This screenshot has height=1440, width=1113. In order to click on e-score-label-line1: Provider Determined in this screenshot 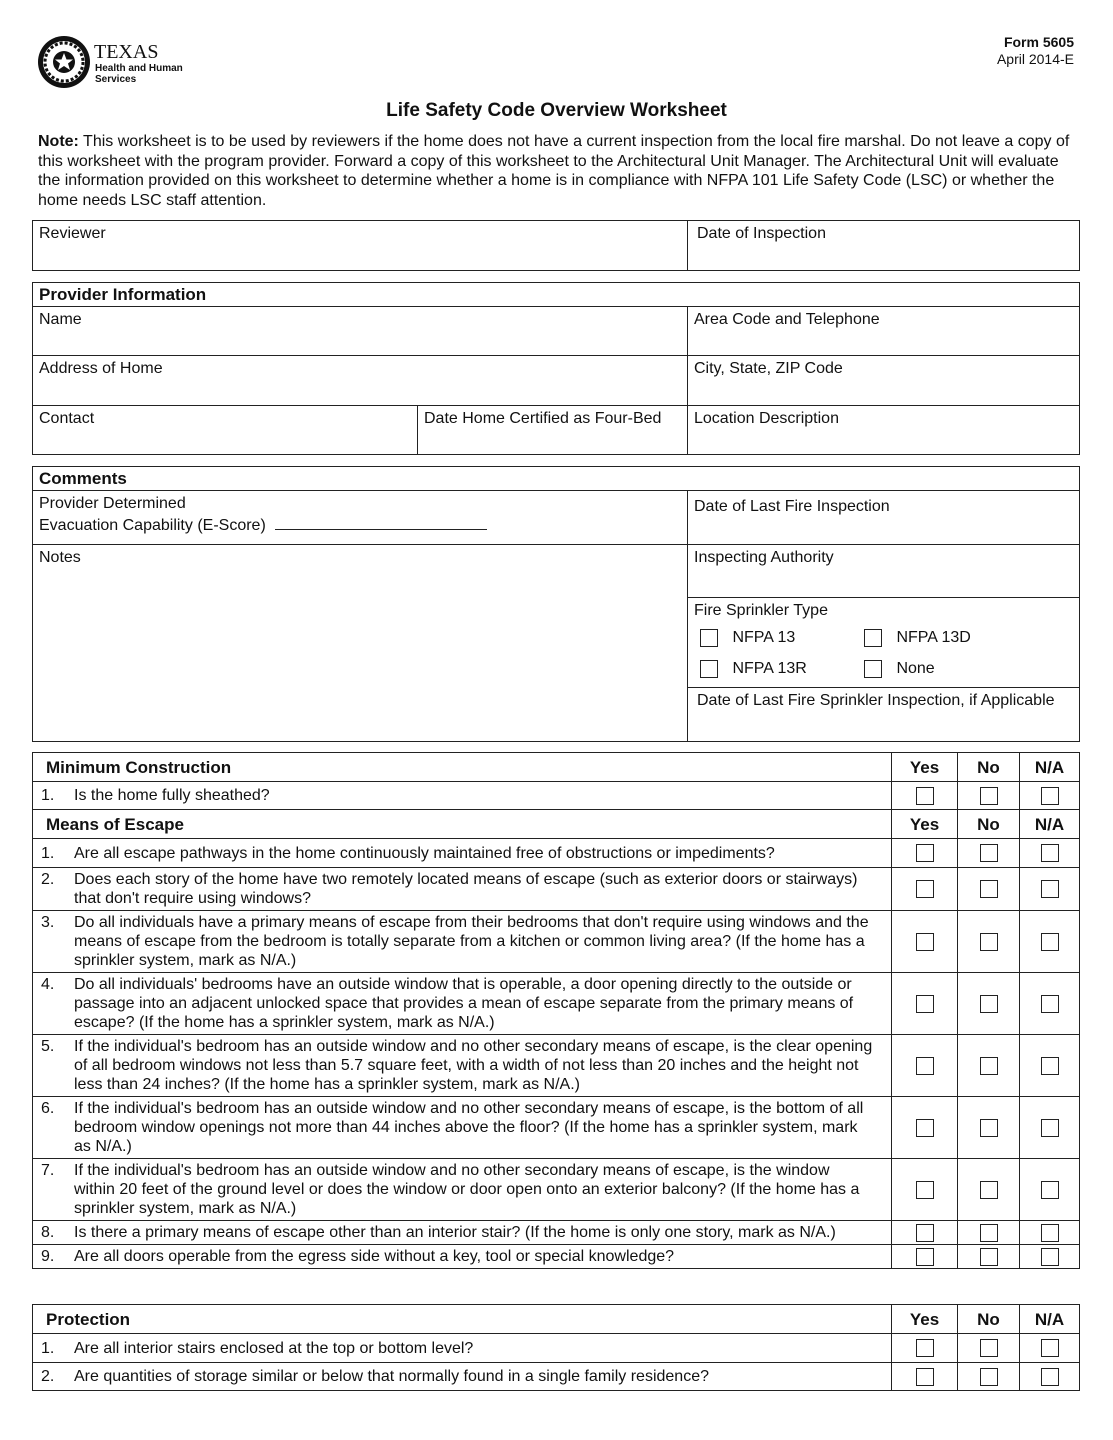, I will do `click(112, 503)`.